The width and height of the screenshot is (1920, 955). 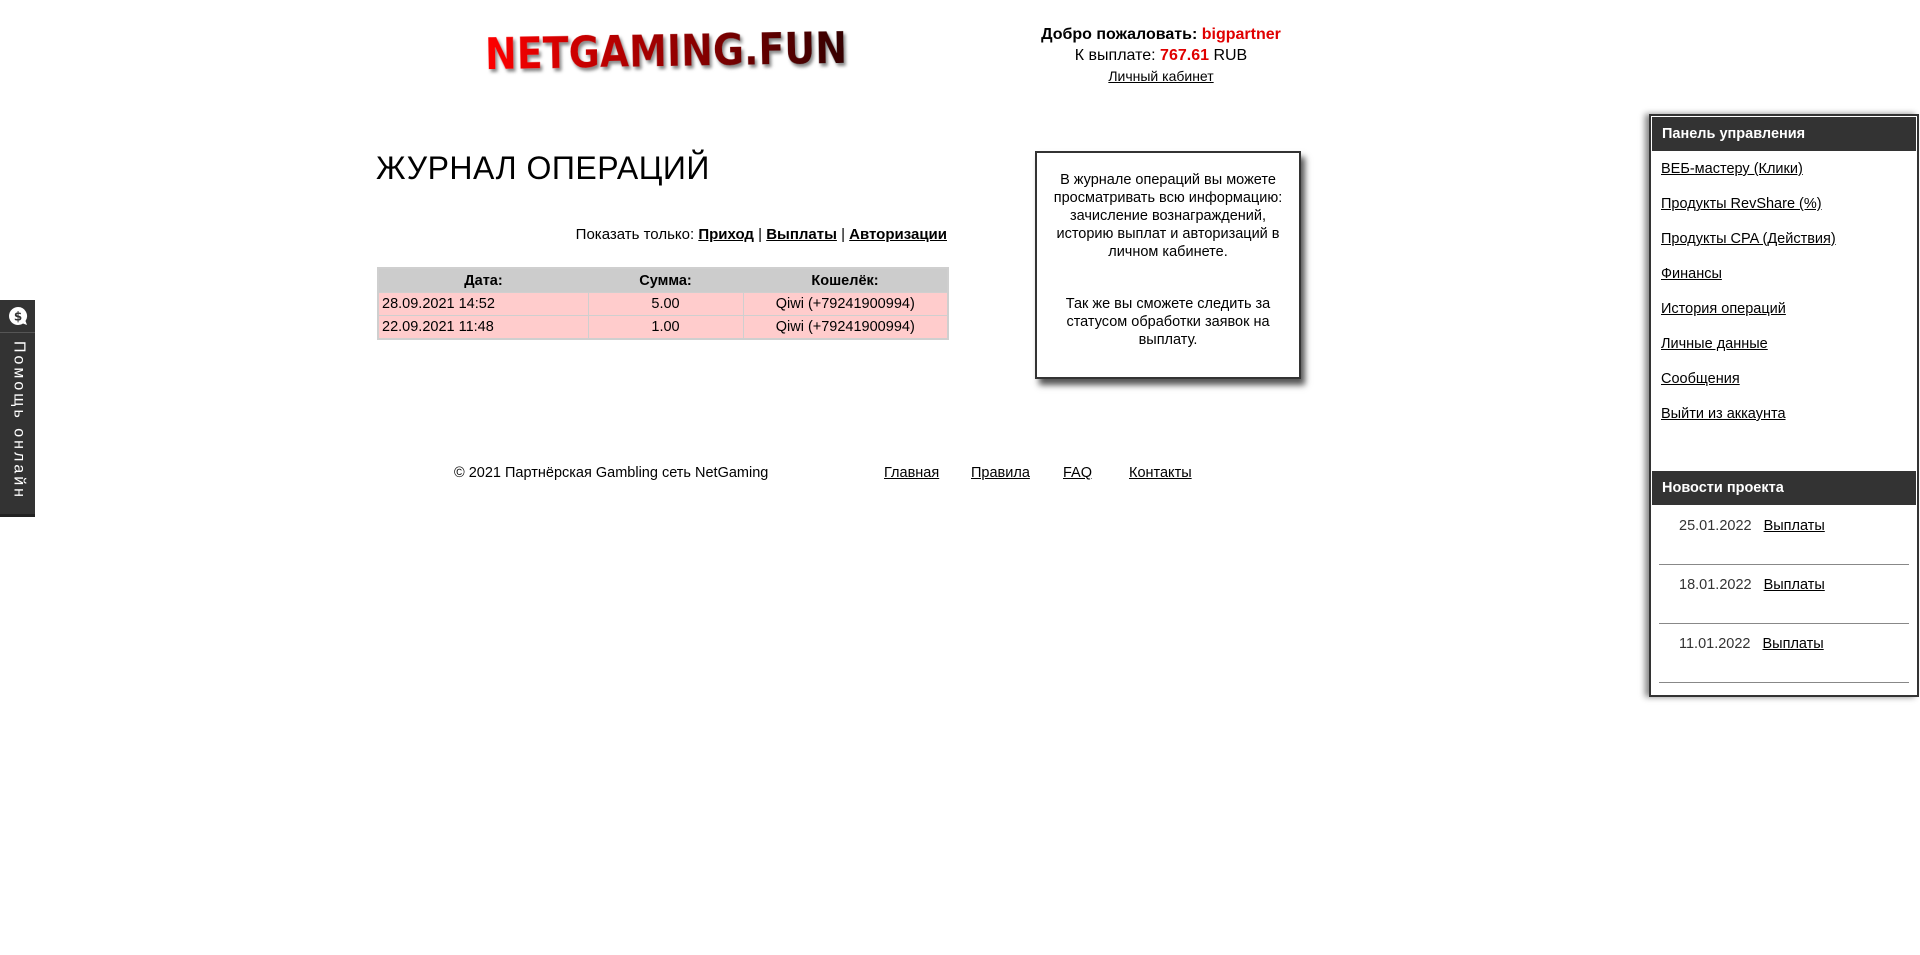 I want to click on sidebar-item-cpa: Продукты CPA (Действия), so click(x=1748, y=239).